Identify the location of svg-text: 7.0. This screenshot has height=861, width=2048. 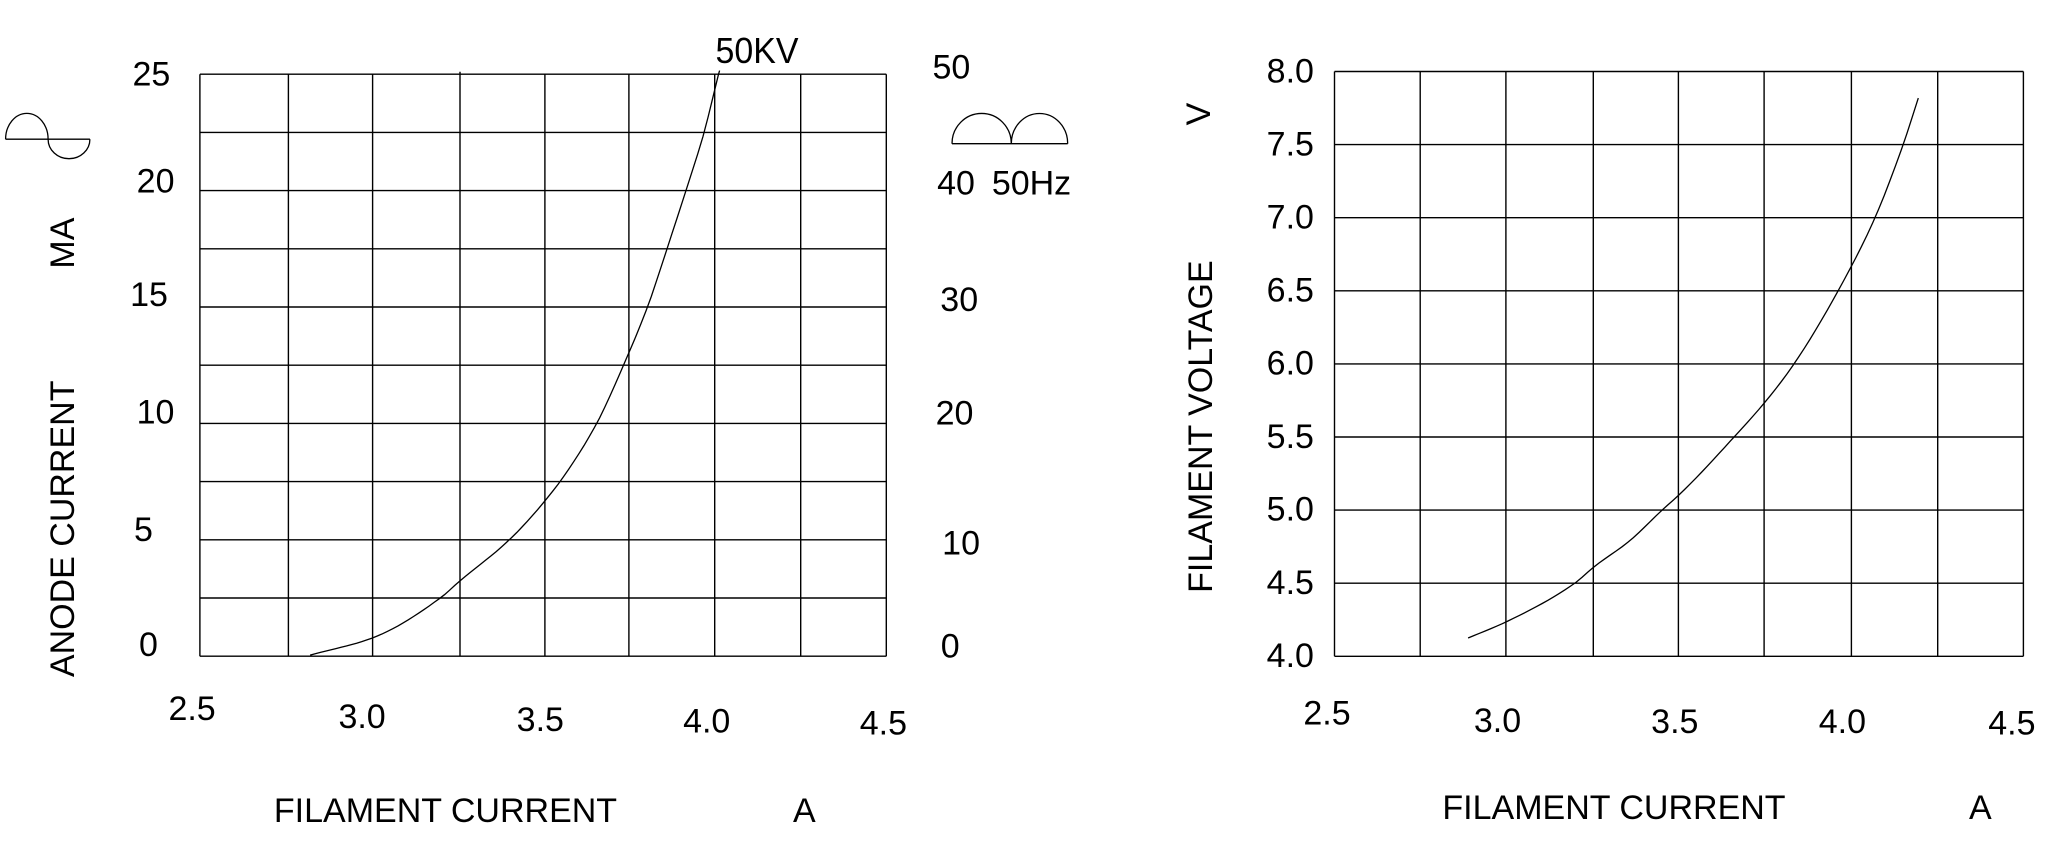
(1290, 218).